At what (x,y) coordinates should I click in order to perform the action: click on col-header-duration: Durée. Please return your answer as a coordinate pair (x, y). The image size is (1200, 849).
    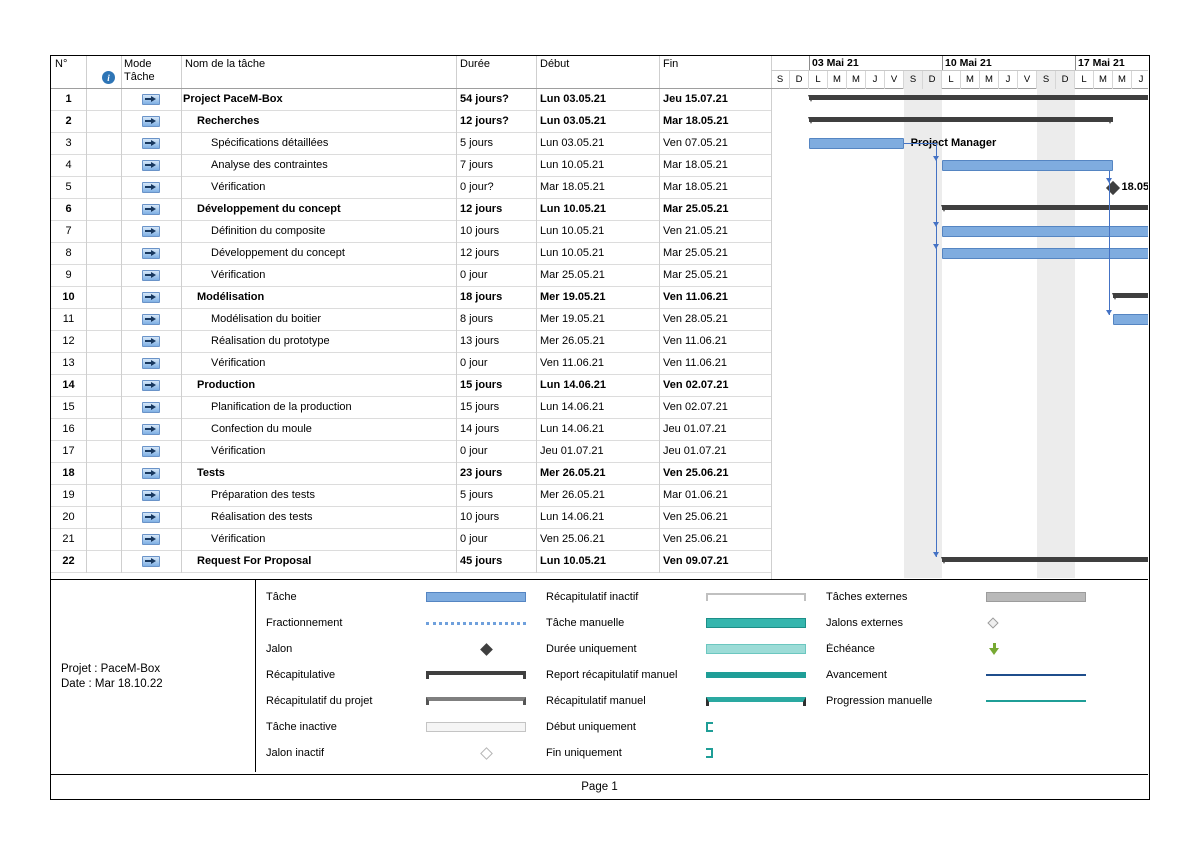
    Looking at the image, I should click on (475, 64).